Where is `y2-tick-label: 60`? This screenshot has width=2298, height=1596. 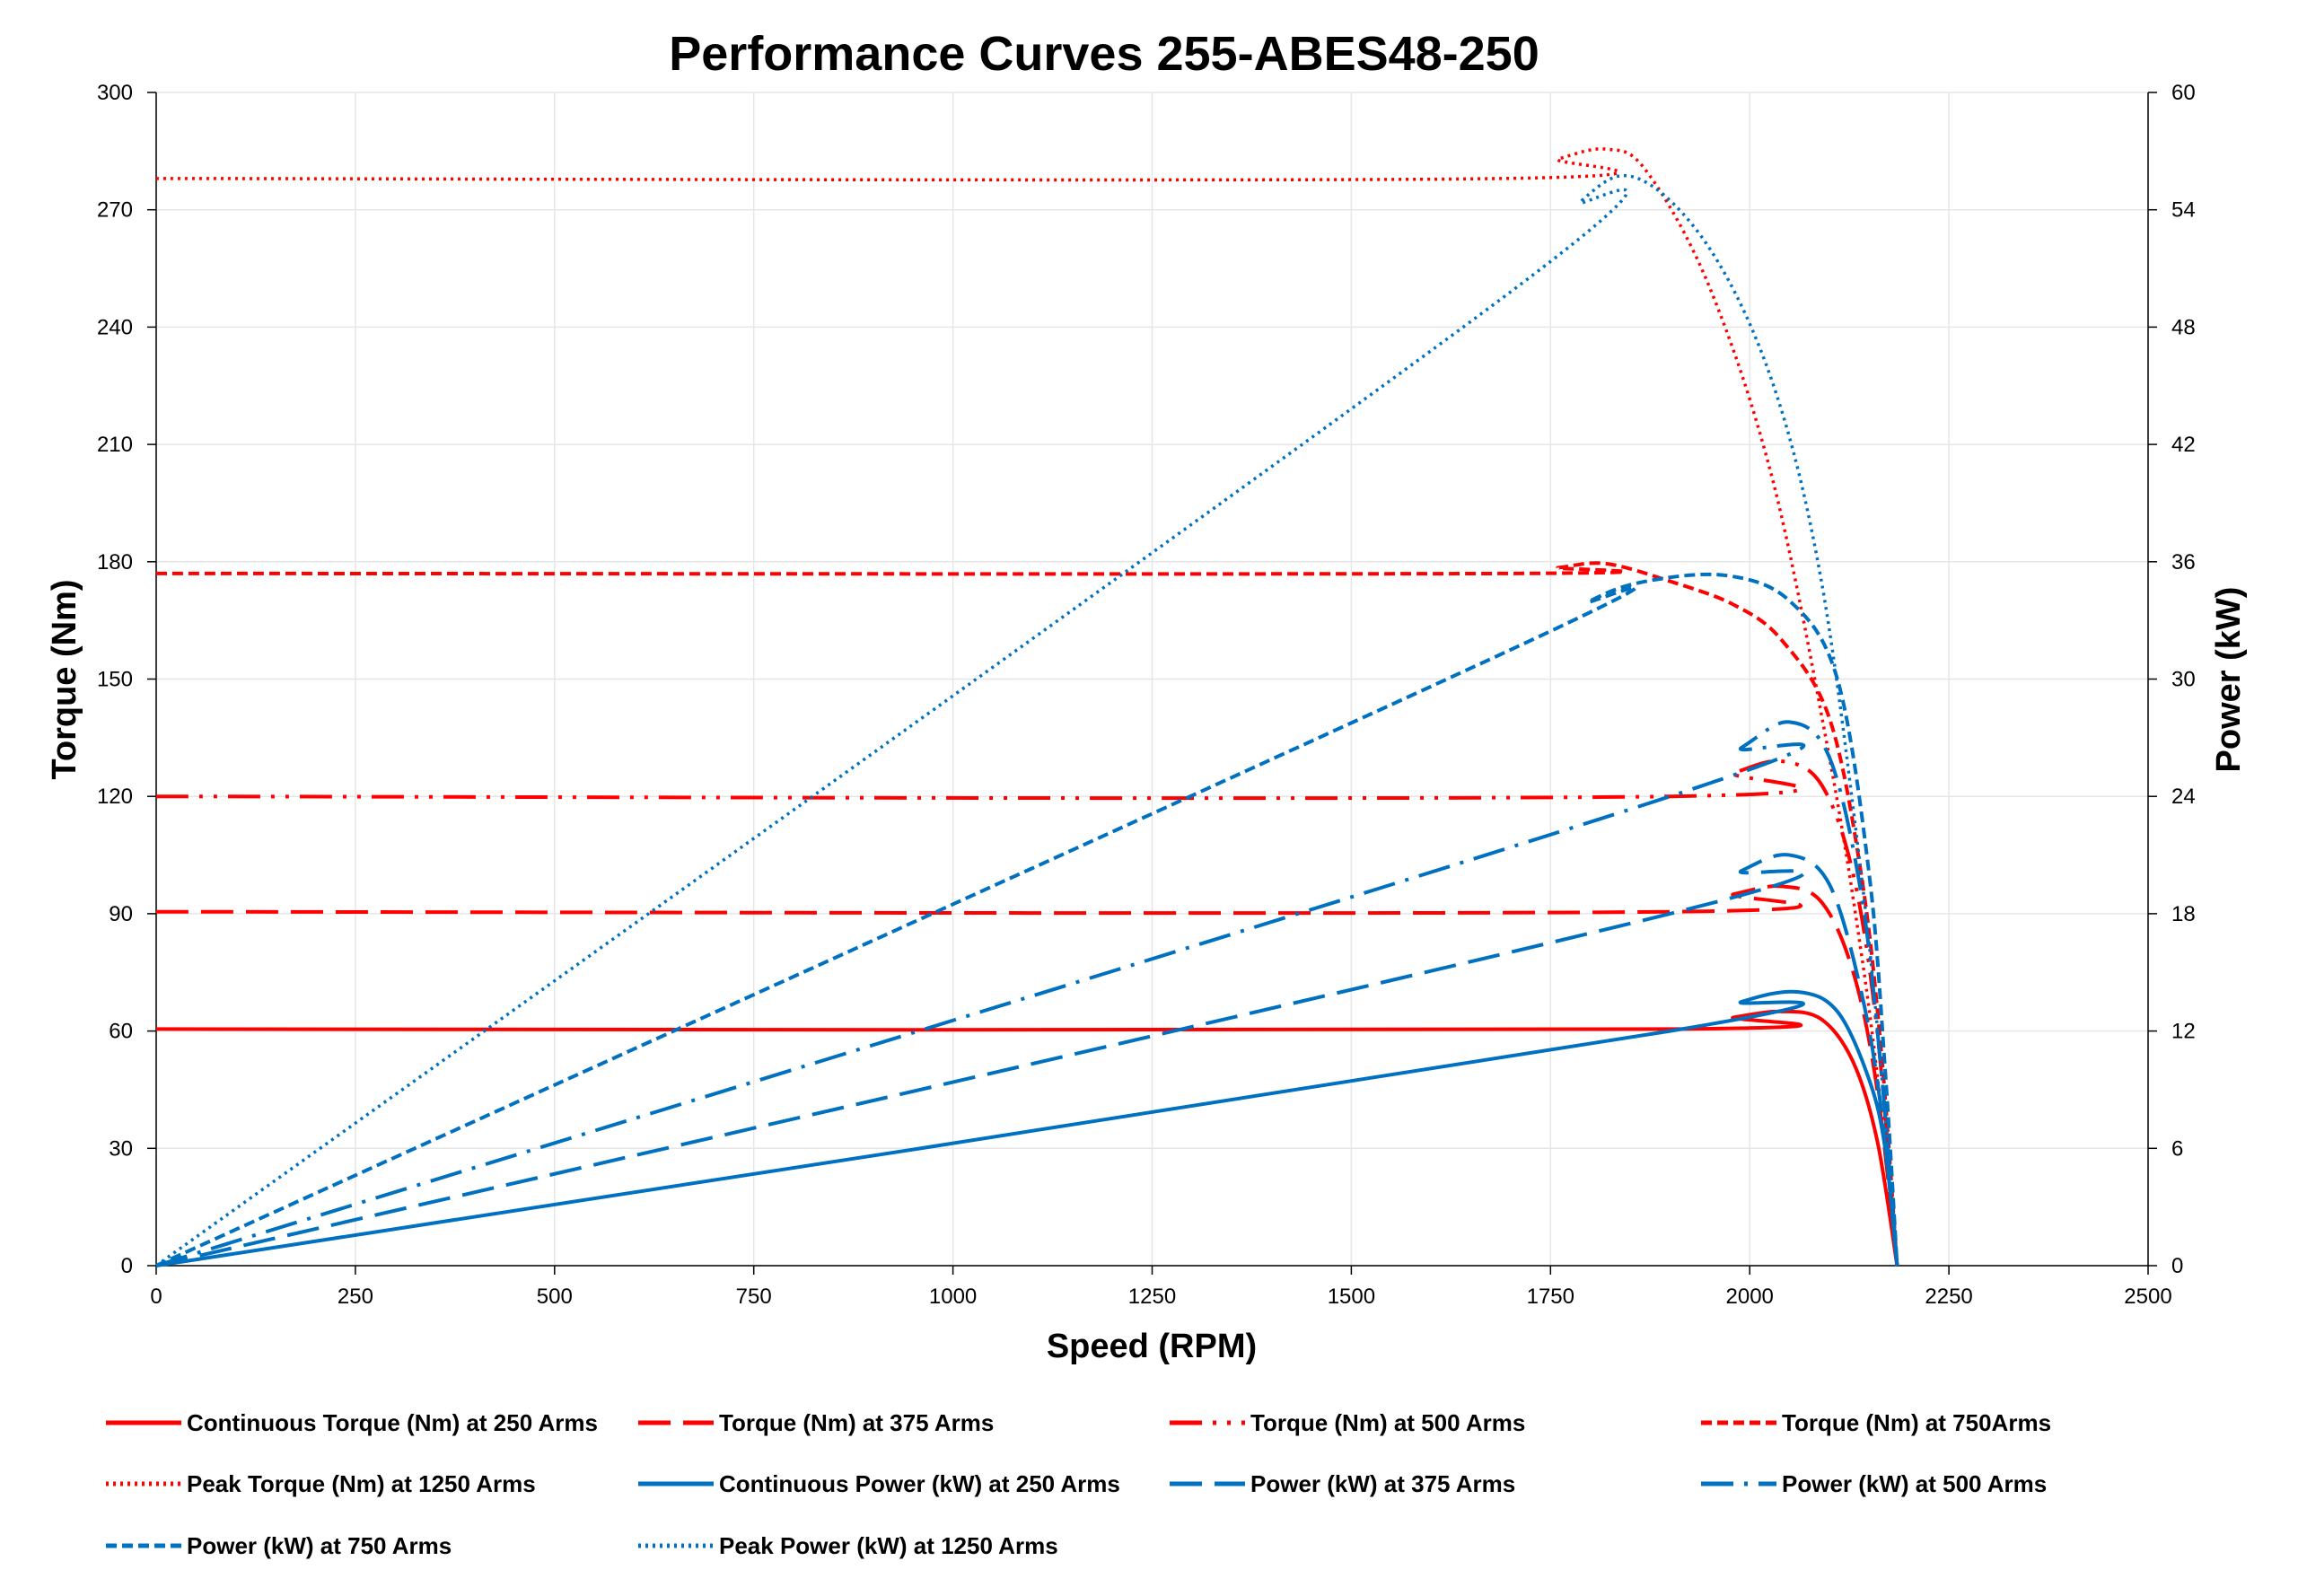 y2-tick-label: 60 is located at coordinates (2183, 93).